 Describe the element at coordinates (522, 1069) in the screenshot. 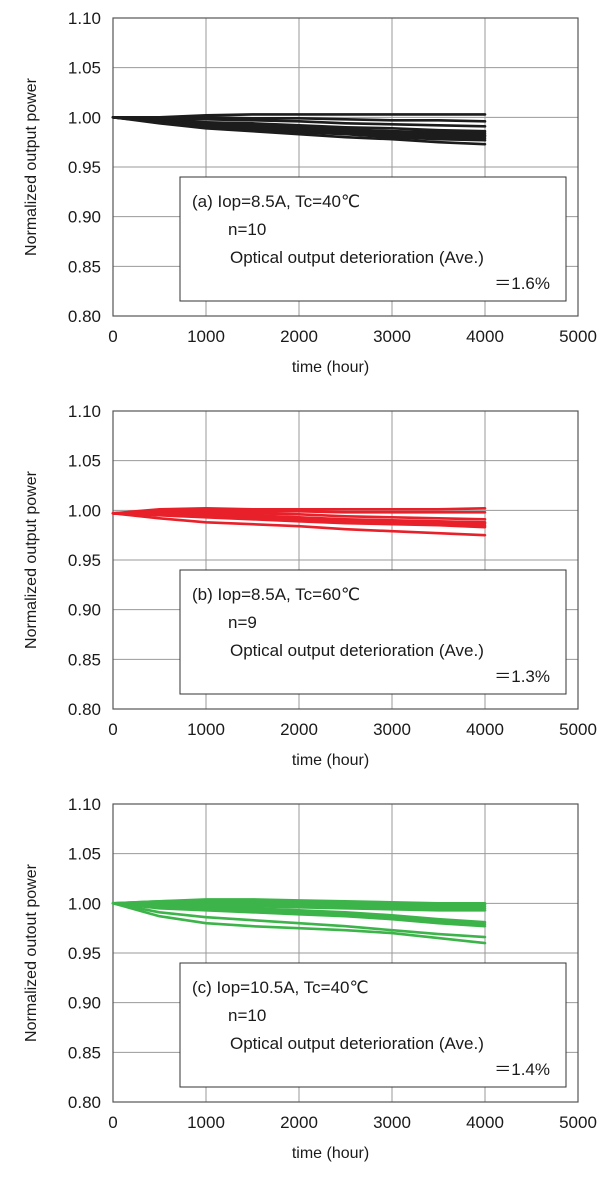

I see `annotation-deterioration-value: ＝1.4%` at that location.